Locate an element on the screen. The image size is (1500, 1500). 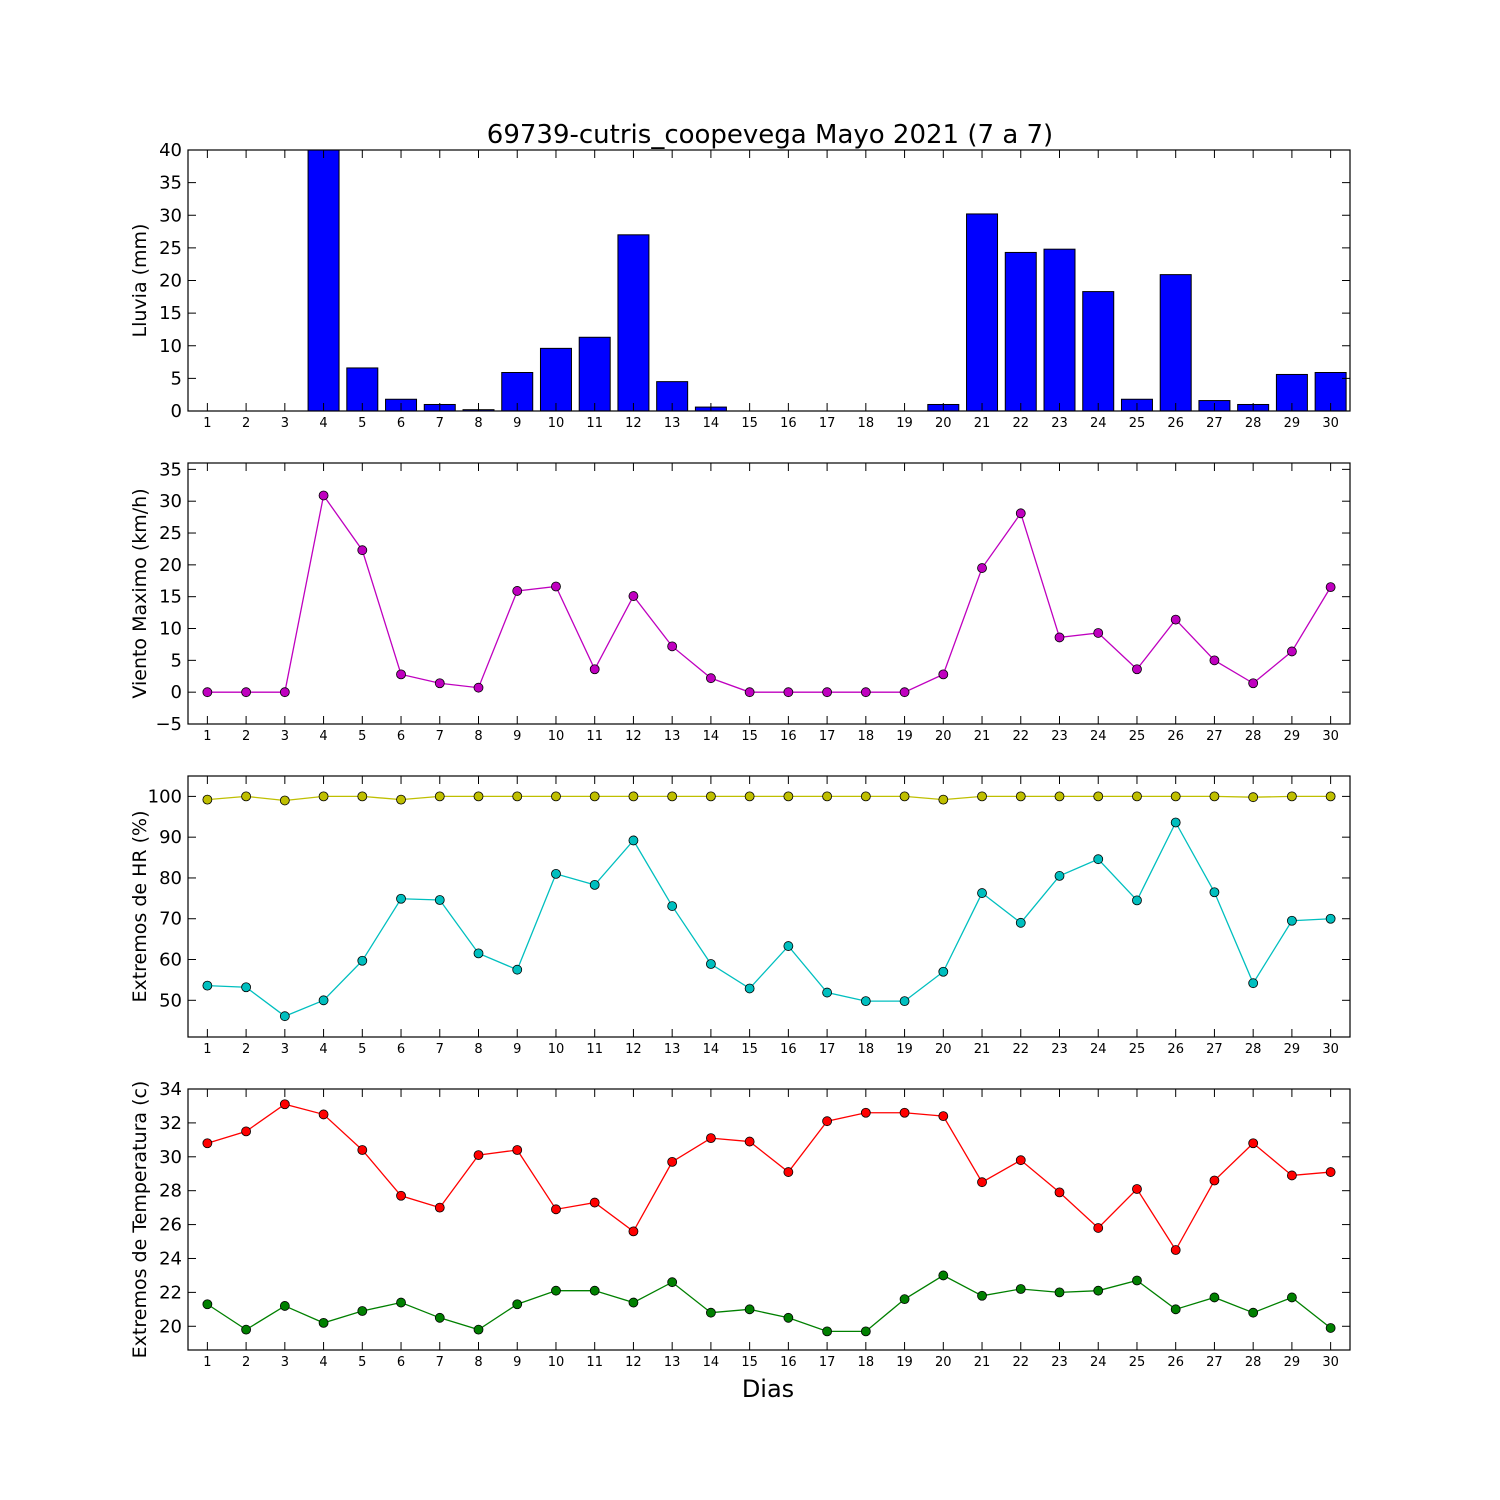
ytick-label: 34 is located at coordinates (170, 1089).